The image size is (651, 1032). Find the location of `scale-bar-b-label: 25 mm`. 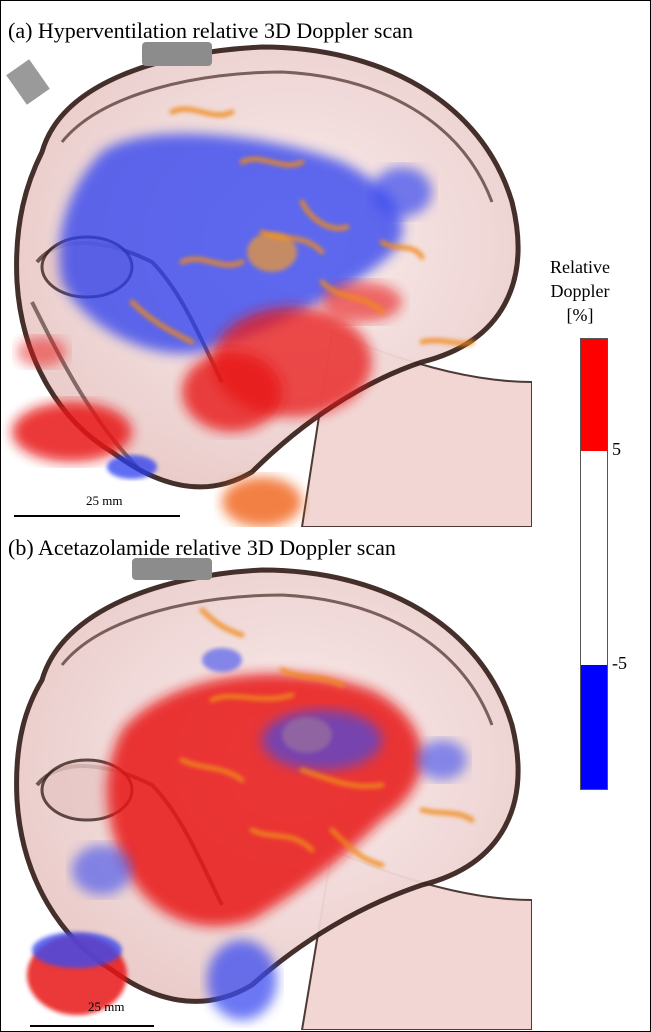

scale-bar-b-label: 25 mm is located at coordinates (106, 1006).